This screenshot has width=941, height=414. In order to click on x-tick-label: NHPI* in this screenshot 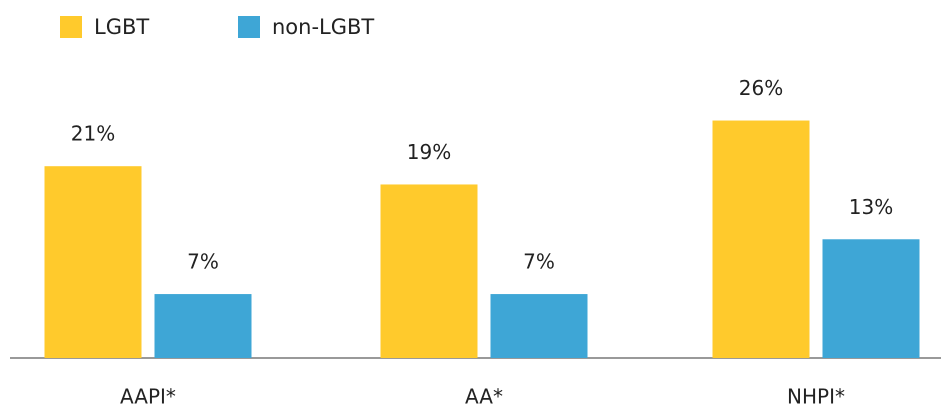, I will do `click(816, 397)`.